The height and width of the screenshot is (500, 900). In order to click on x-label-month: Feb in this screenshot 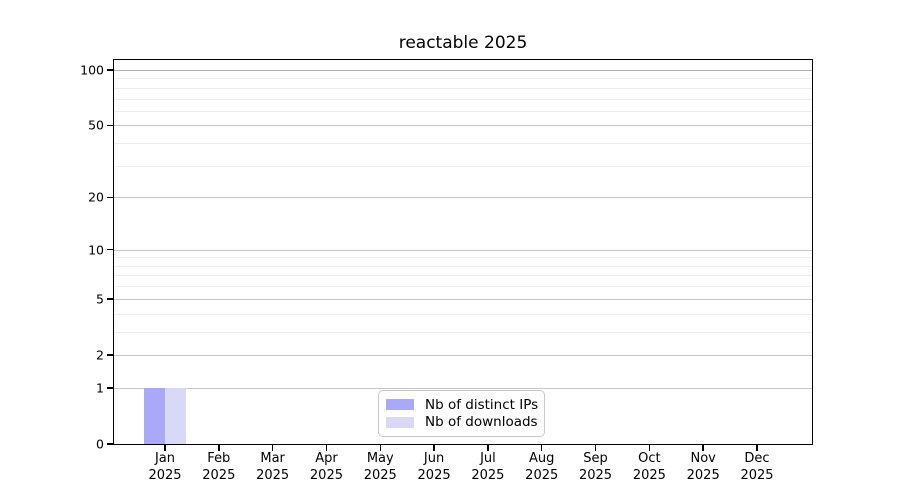, I will do `click(219, 458)`.